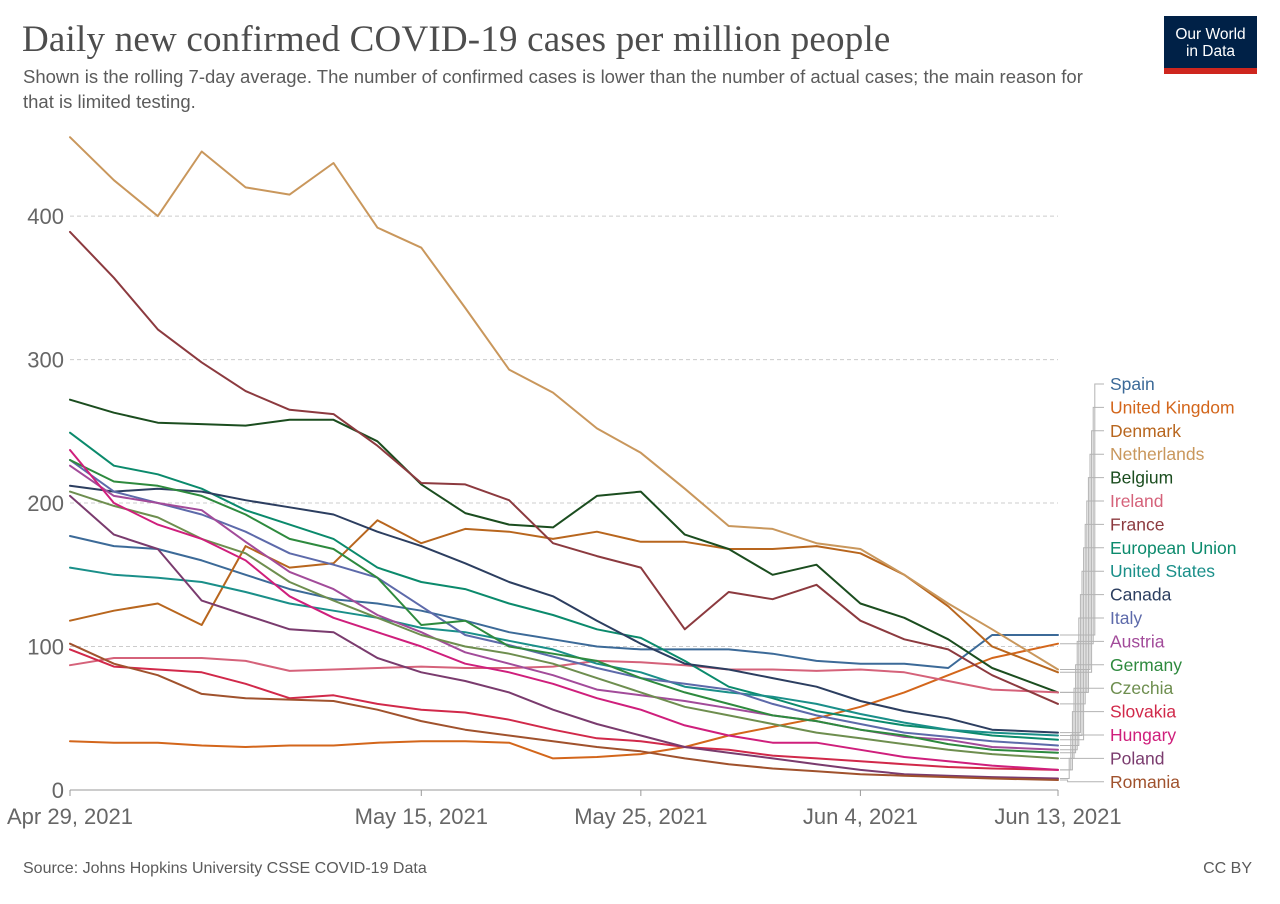 Image resolution: width=1280 pixels, height=904 pixels. I want to click on legend-label-european-union: European Union, so click(1173, 548).